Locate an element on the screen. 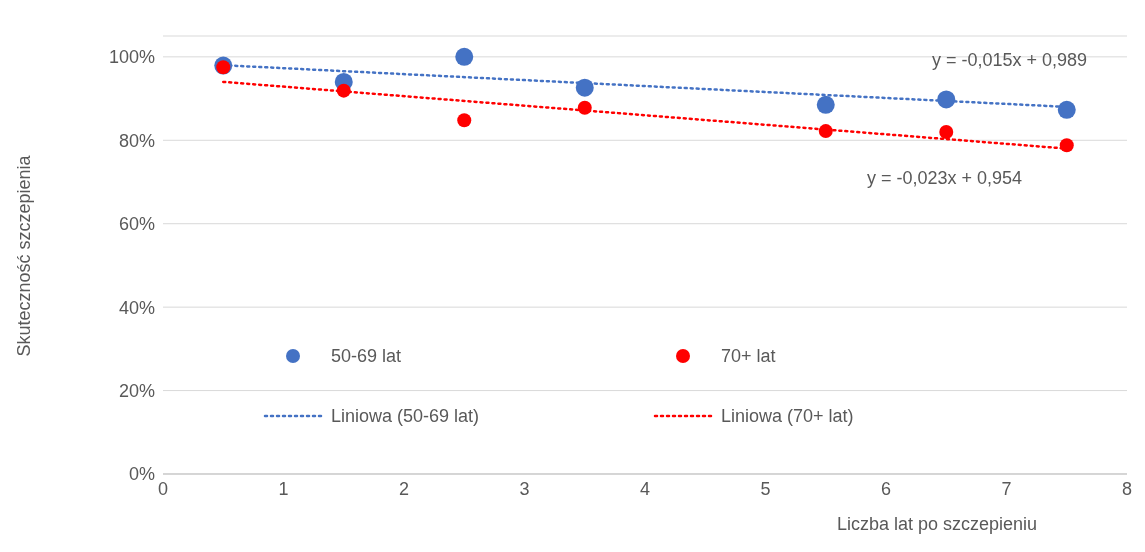 The image size is (1145, 552). y-tick-label: 40% is located at coordinates (136, 307).